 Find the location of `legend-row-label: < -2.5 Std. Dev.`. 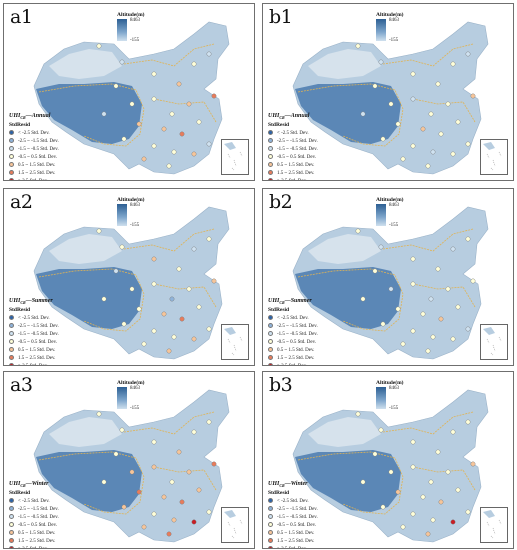

legend-row-label: < -2.5 Std. Dev. is located at coordinates (293, 318).